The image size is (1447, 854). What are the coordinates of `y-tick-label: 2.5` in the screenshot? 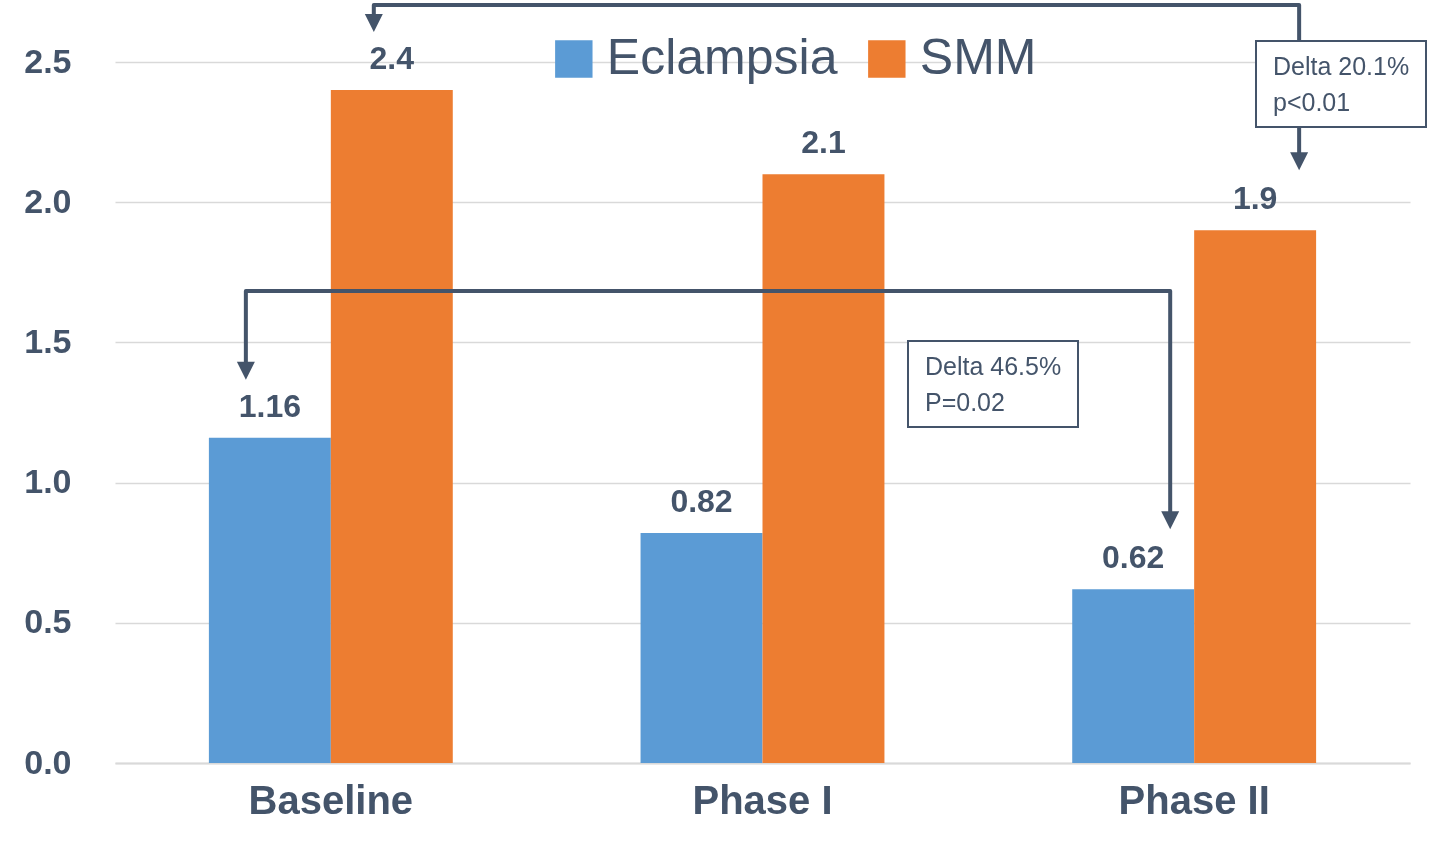 It's located at (48, 60).